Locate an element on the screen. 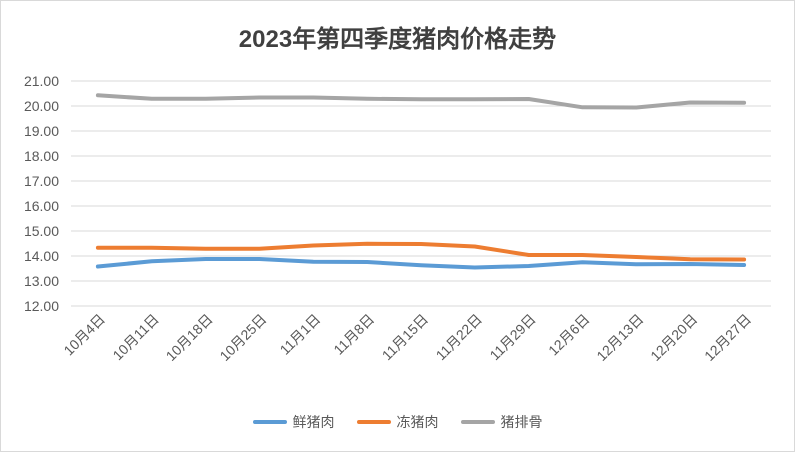 The image size is (795, 452). legend-item: 冻猪肉 is located at coordinates (397, 422).